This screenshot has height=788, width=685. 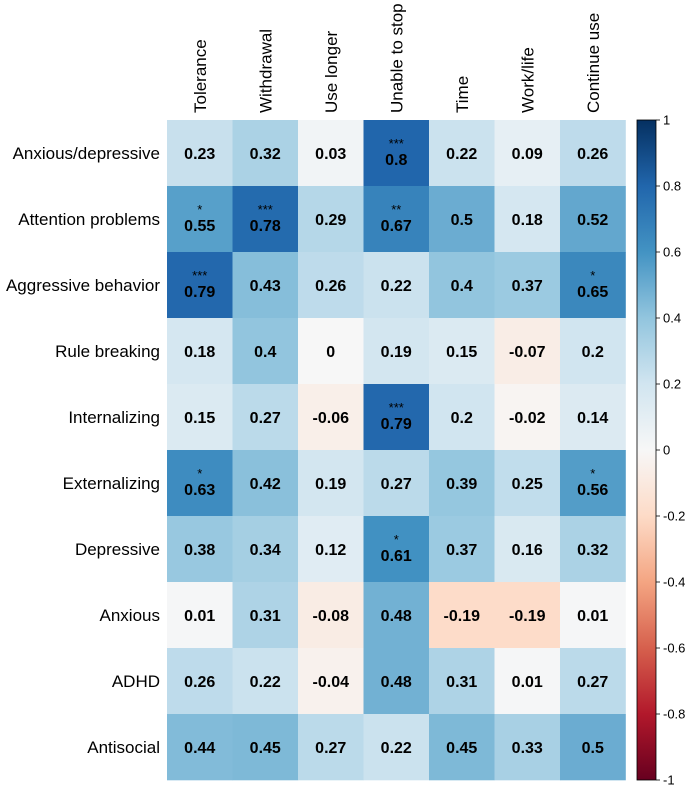 I want to click on cell-value-label: -0.04, so click(x=331, y=682).